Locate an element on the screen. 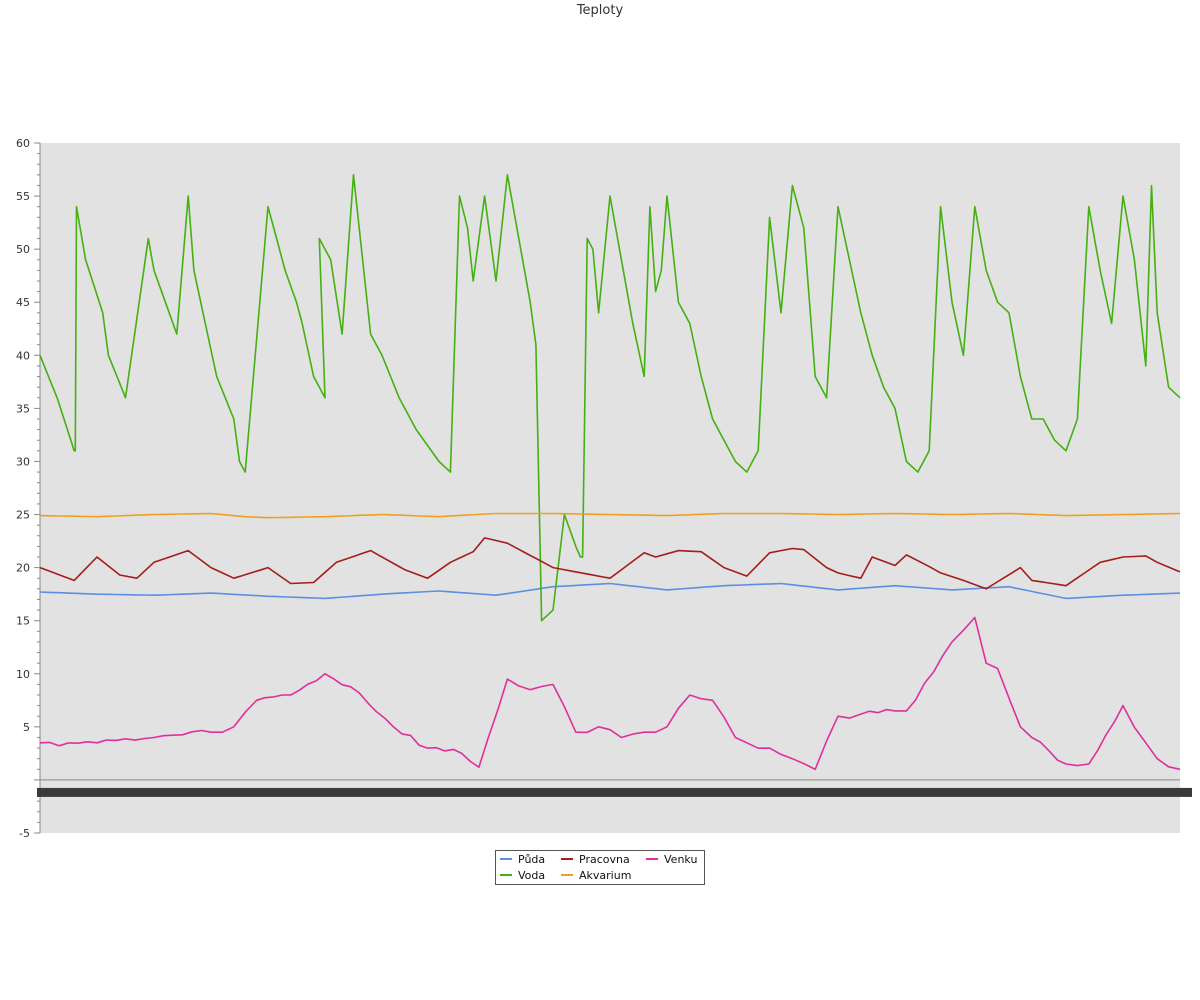 The height and width of the screenshot is (1000, 1200). x-tick-labels-band is located at coordinates (614, 792).